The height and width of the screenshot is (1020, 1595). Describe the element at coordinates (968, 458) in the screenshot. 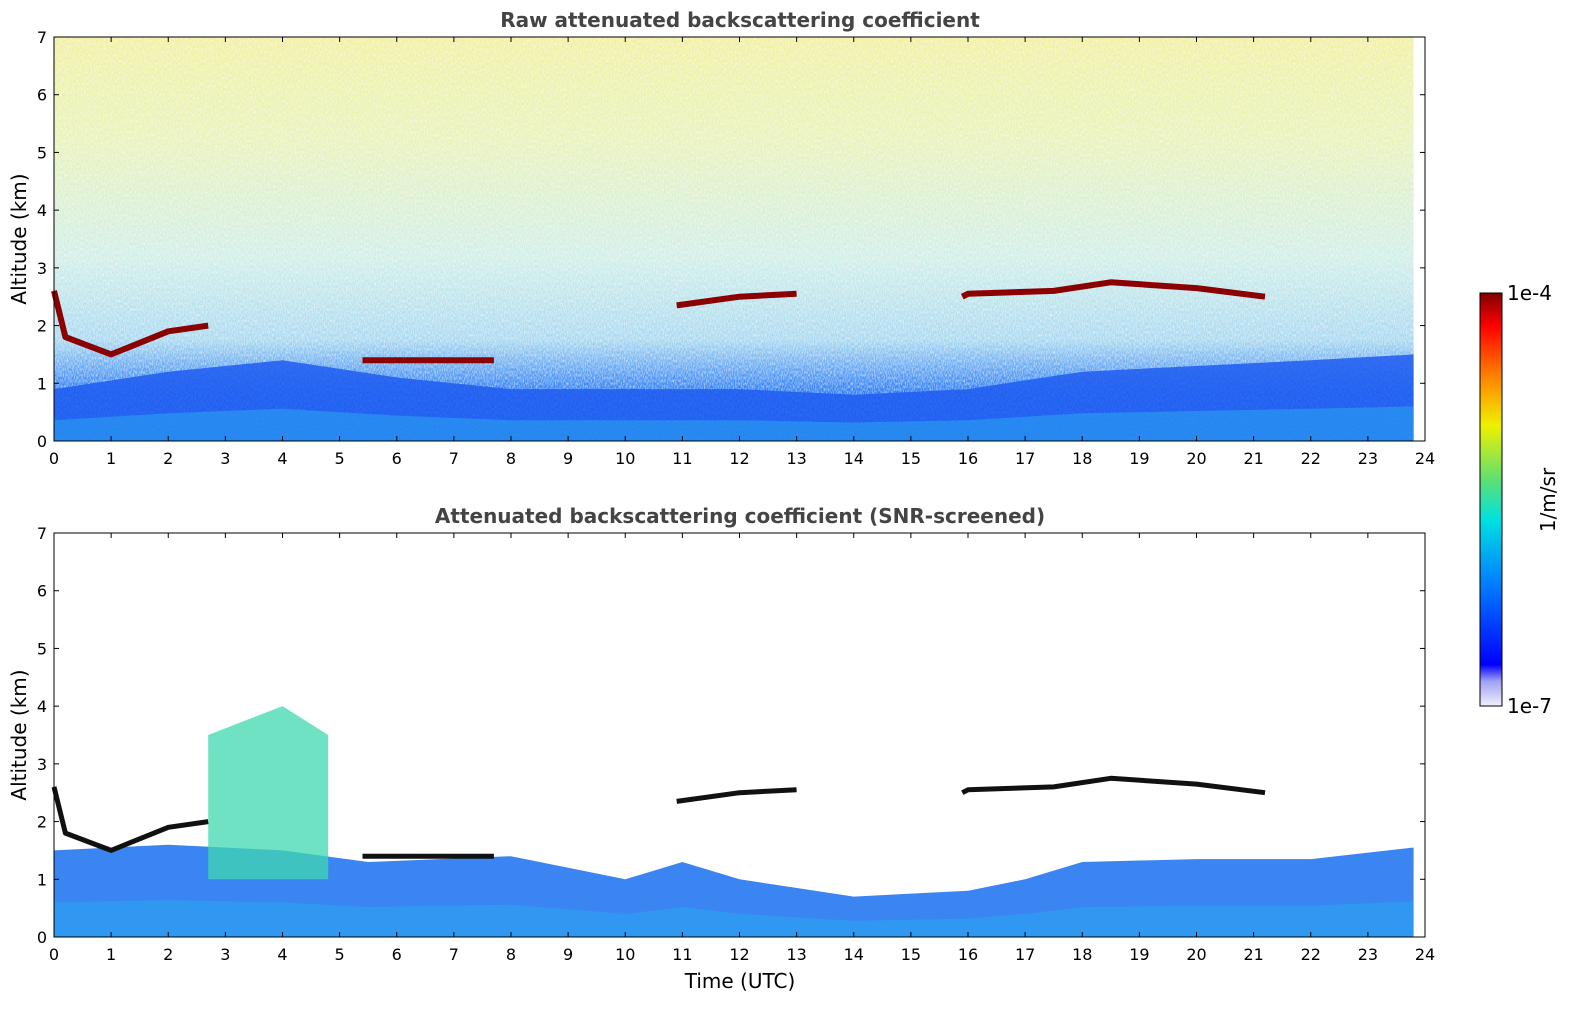

I see `panel1-xtick-label: 16` at that location.